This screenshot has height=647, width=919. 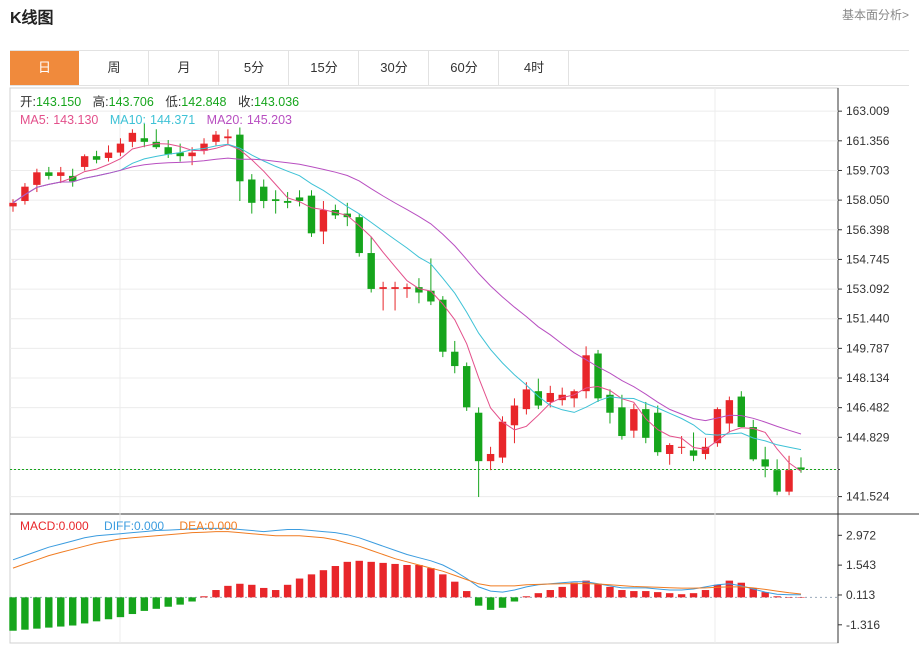 What do you see at coordinates (184, 68) in the screenshot?
I see `tab-month: 月` at bounding box center [184, 68].